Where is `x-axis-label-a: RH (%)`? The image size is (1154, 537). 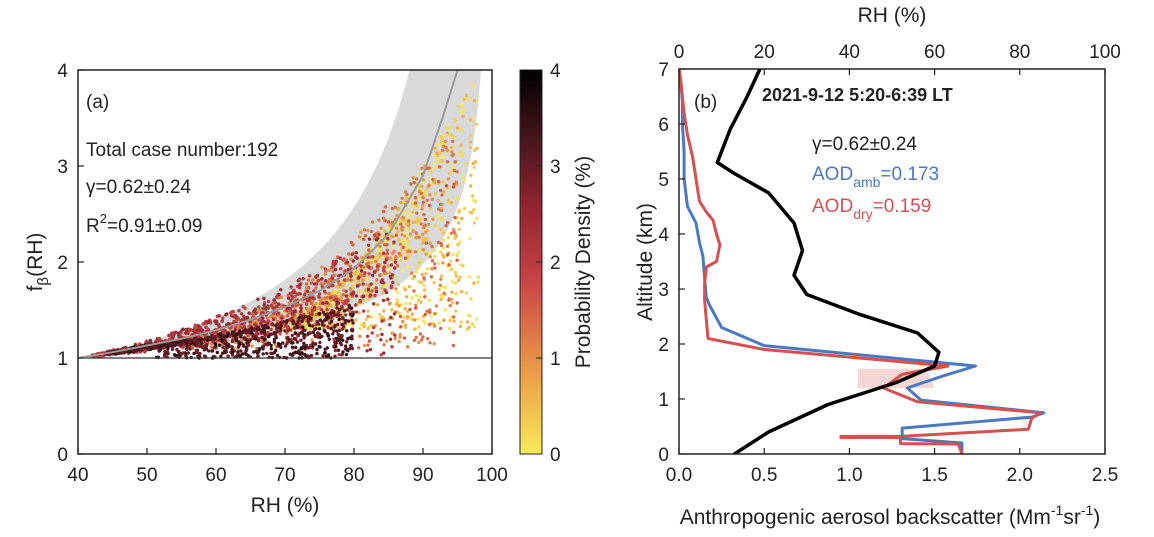
x-axis-label-a: RH (%) is located at coordinates (285, 505).